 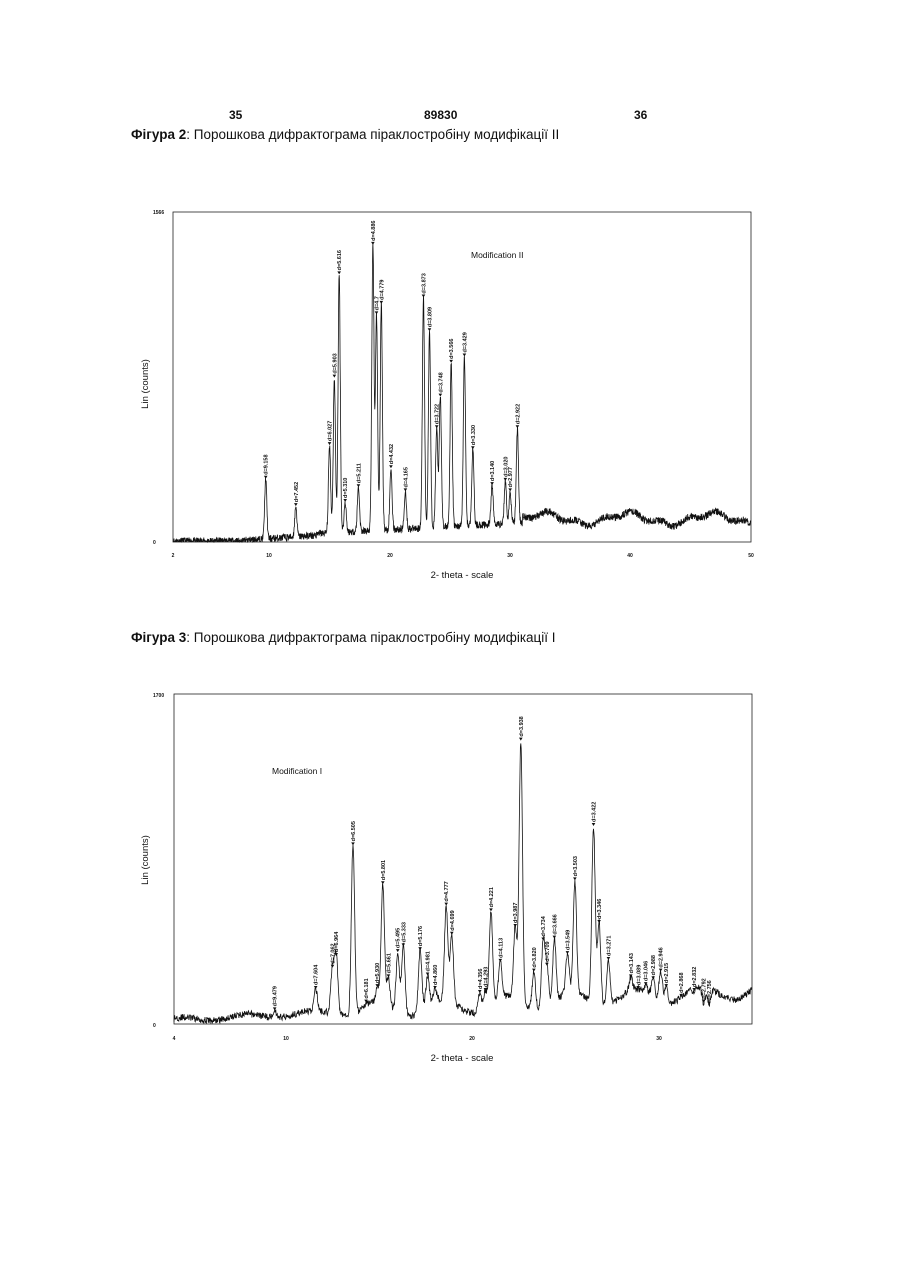 I want to click on peak-label: d=6.505, so click(x=354, y=831).